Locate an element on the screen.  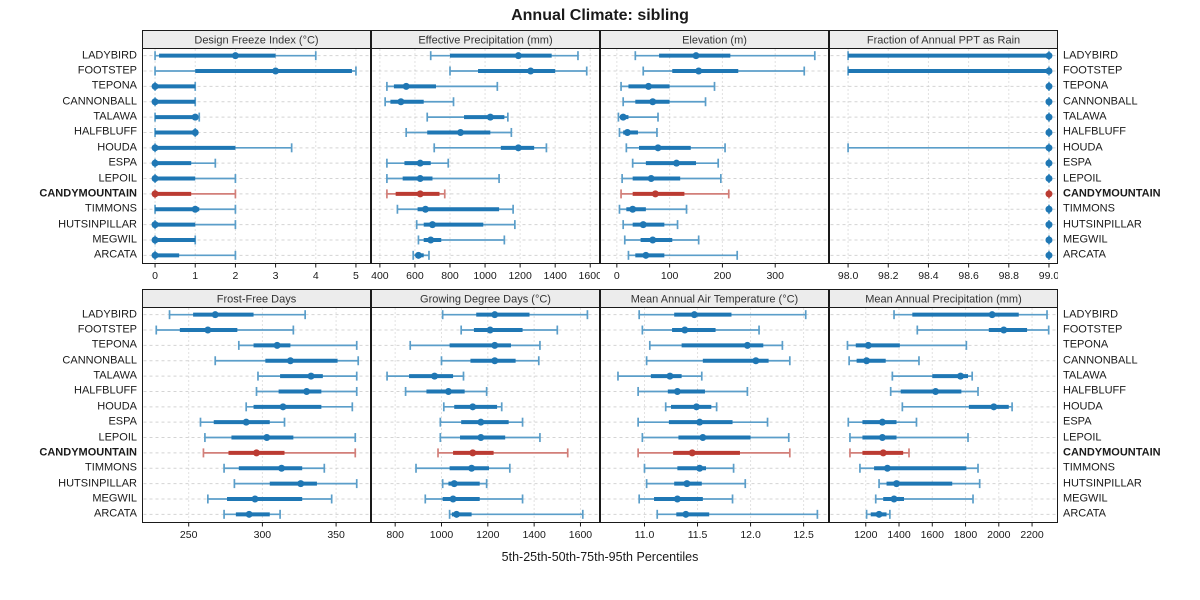
x-axis-label: 5th-25th-50th-75th-95th Percentiles is located at coordinates (600, 557).